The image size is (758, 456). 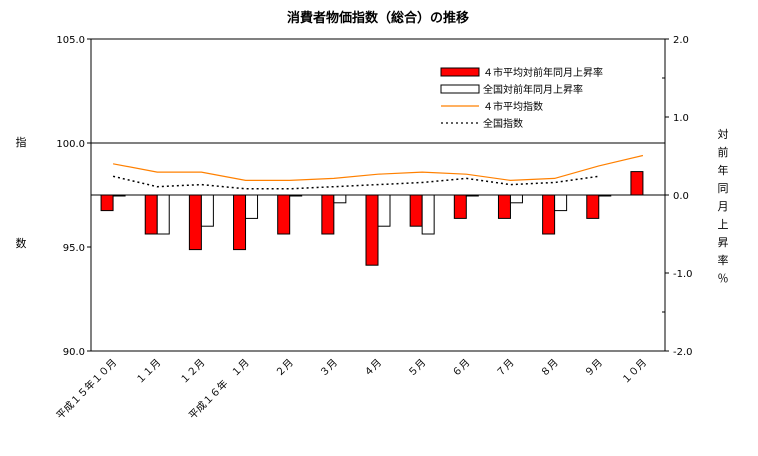 I want to click on category-label: １０月, so click(x=634, y=372).